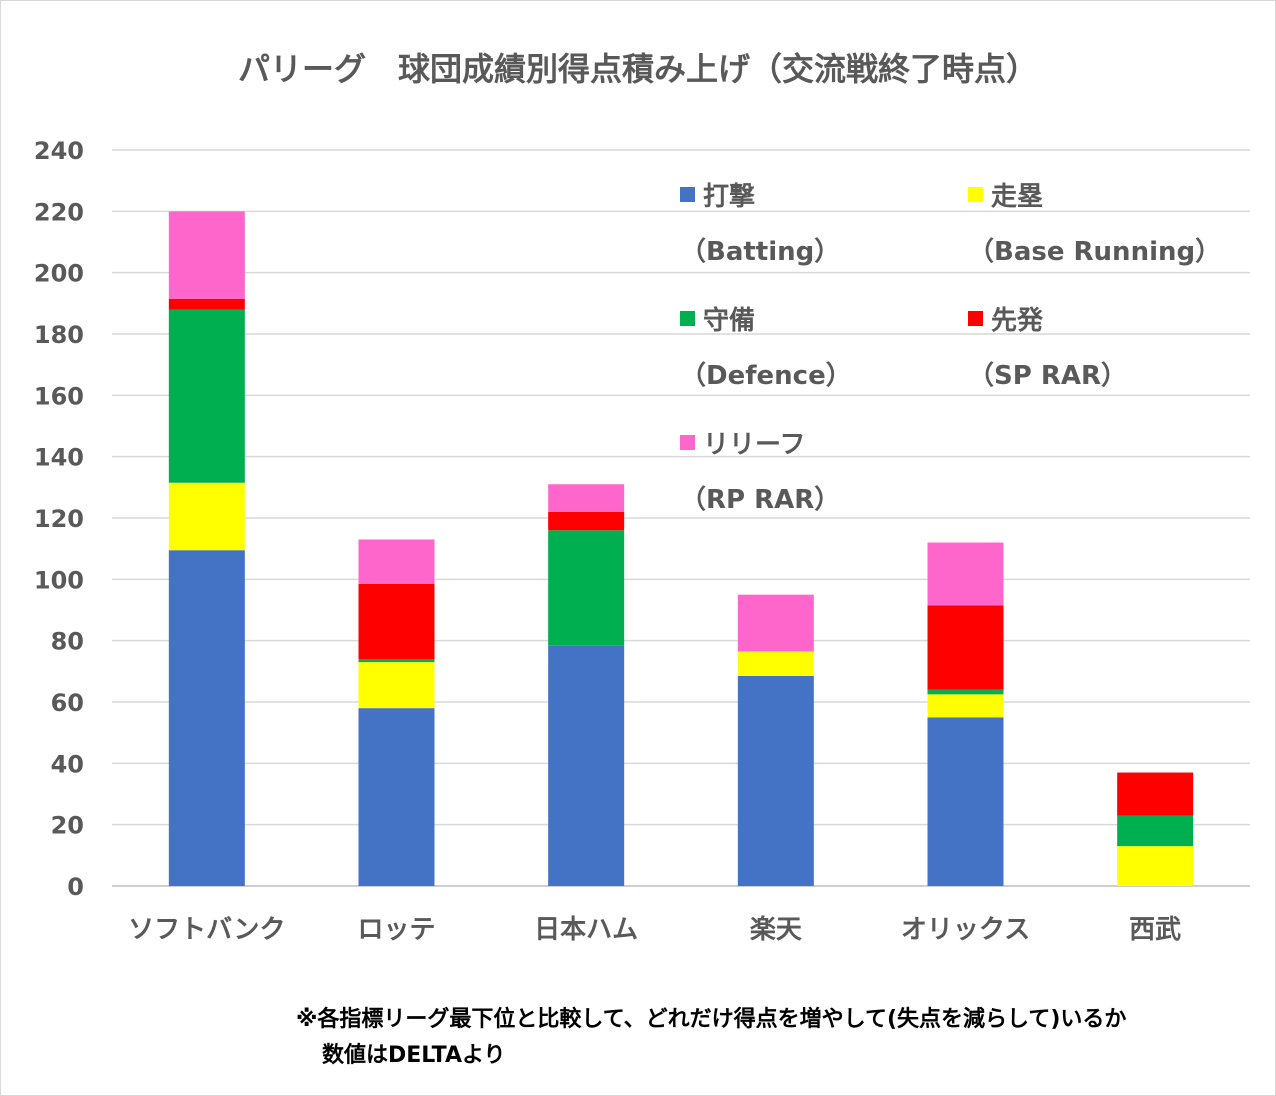 The image size is (1276, 1096). I want to click on legend-sublabel-batting: （Batting）, so click(760, 252).